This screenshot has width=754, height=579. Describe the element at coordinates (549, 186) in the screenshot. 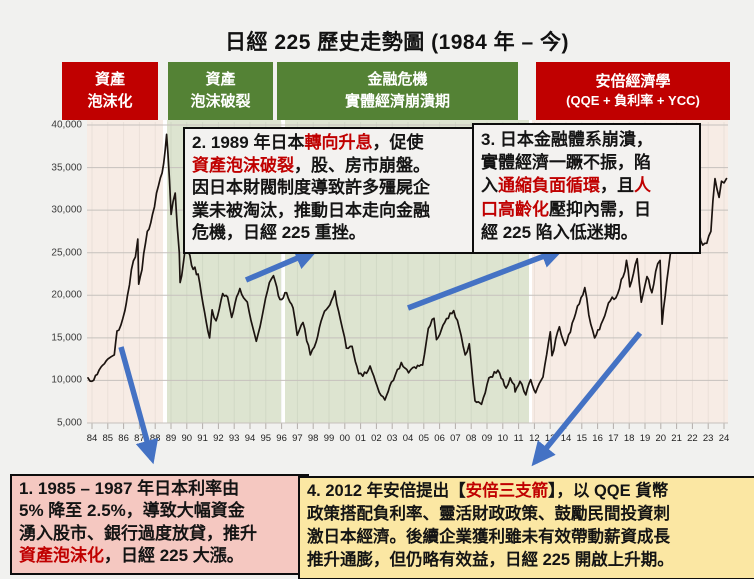

I see `highlight-red-text: 通縮負面循環` at that location.